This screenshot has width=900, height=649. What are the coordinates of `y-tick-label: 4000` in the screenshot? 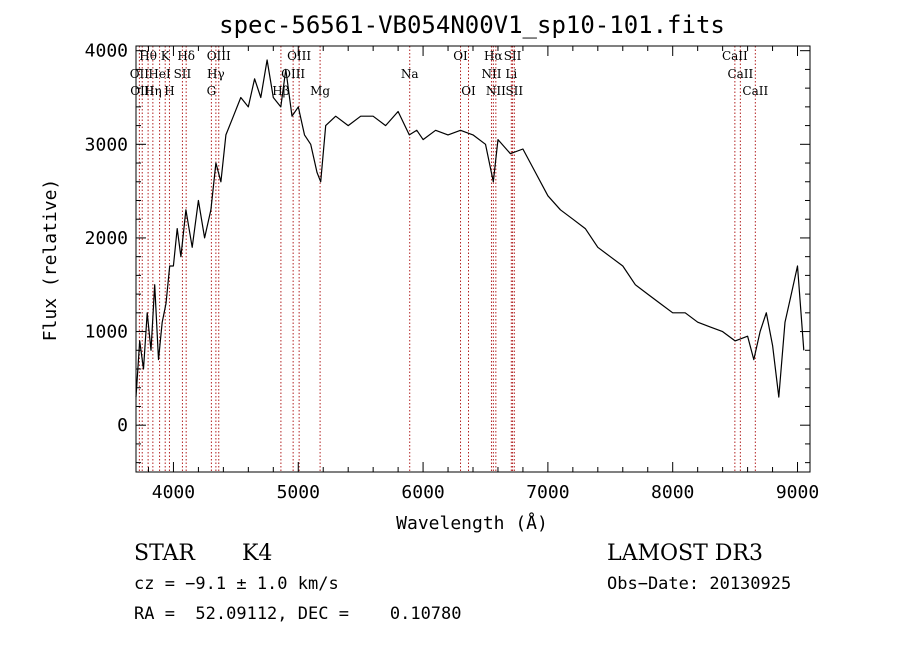 It's located at (106, 51).